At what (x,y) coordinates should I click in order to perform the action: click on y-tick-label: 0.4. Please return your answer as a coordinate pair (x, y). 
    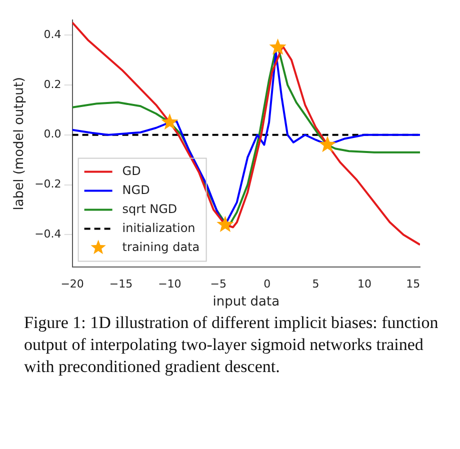
    Looking at the image, I should click on (53, 34).